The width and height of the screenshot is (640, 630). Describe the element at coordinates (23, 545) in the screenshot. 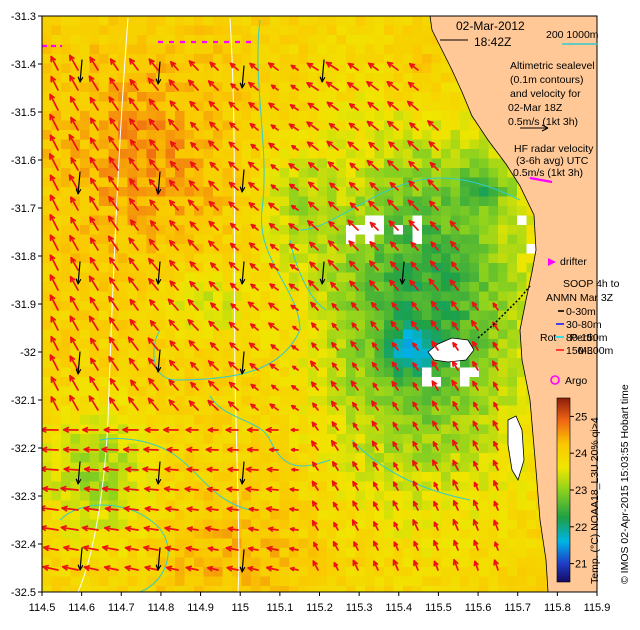

I see `y-tick-label: -32.4` at that location.